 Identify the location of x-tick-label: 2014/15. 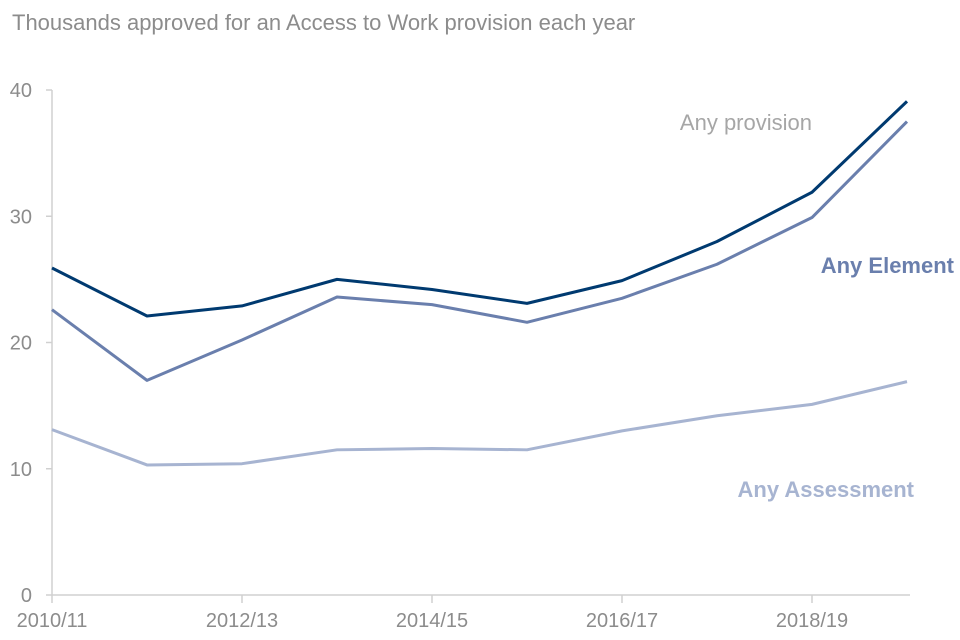
(432, 621).